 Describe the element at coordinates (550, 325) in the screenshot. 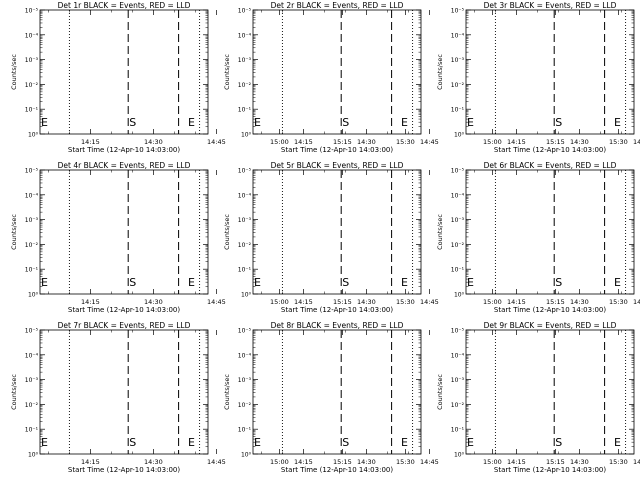

I see `panel-title: Det 9r BLACK = Events, RED = LLD` at that location.